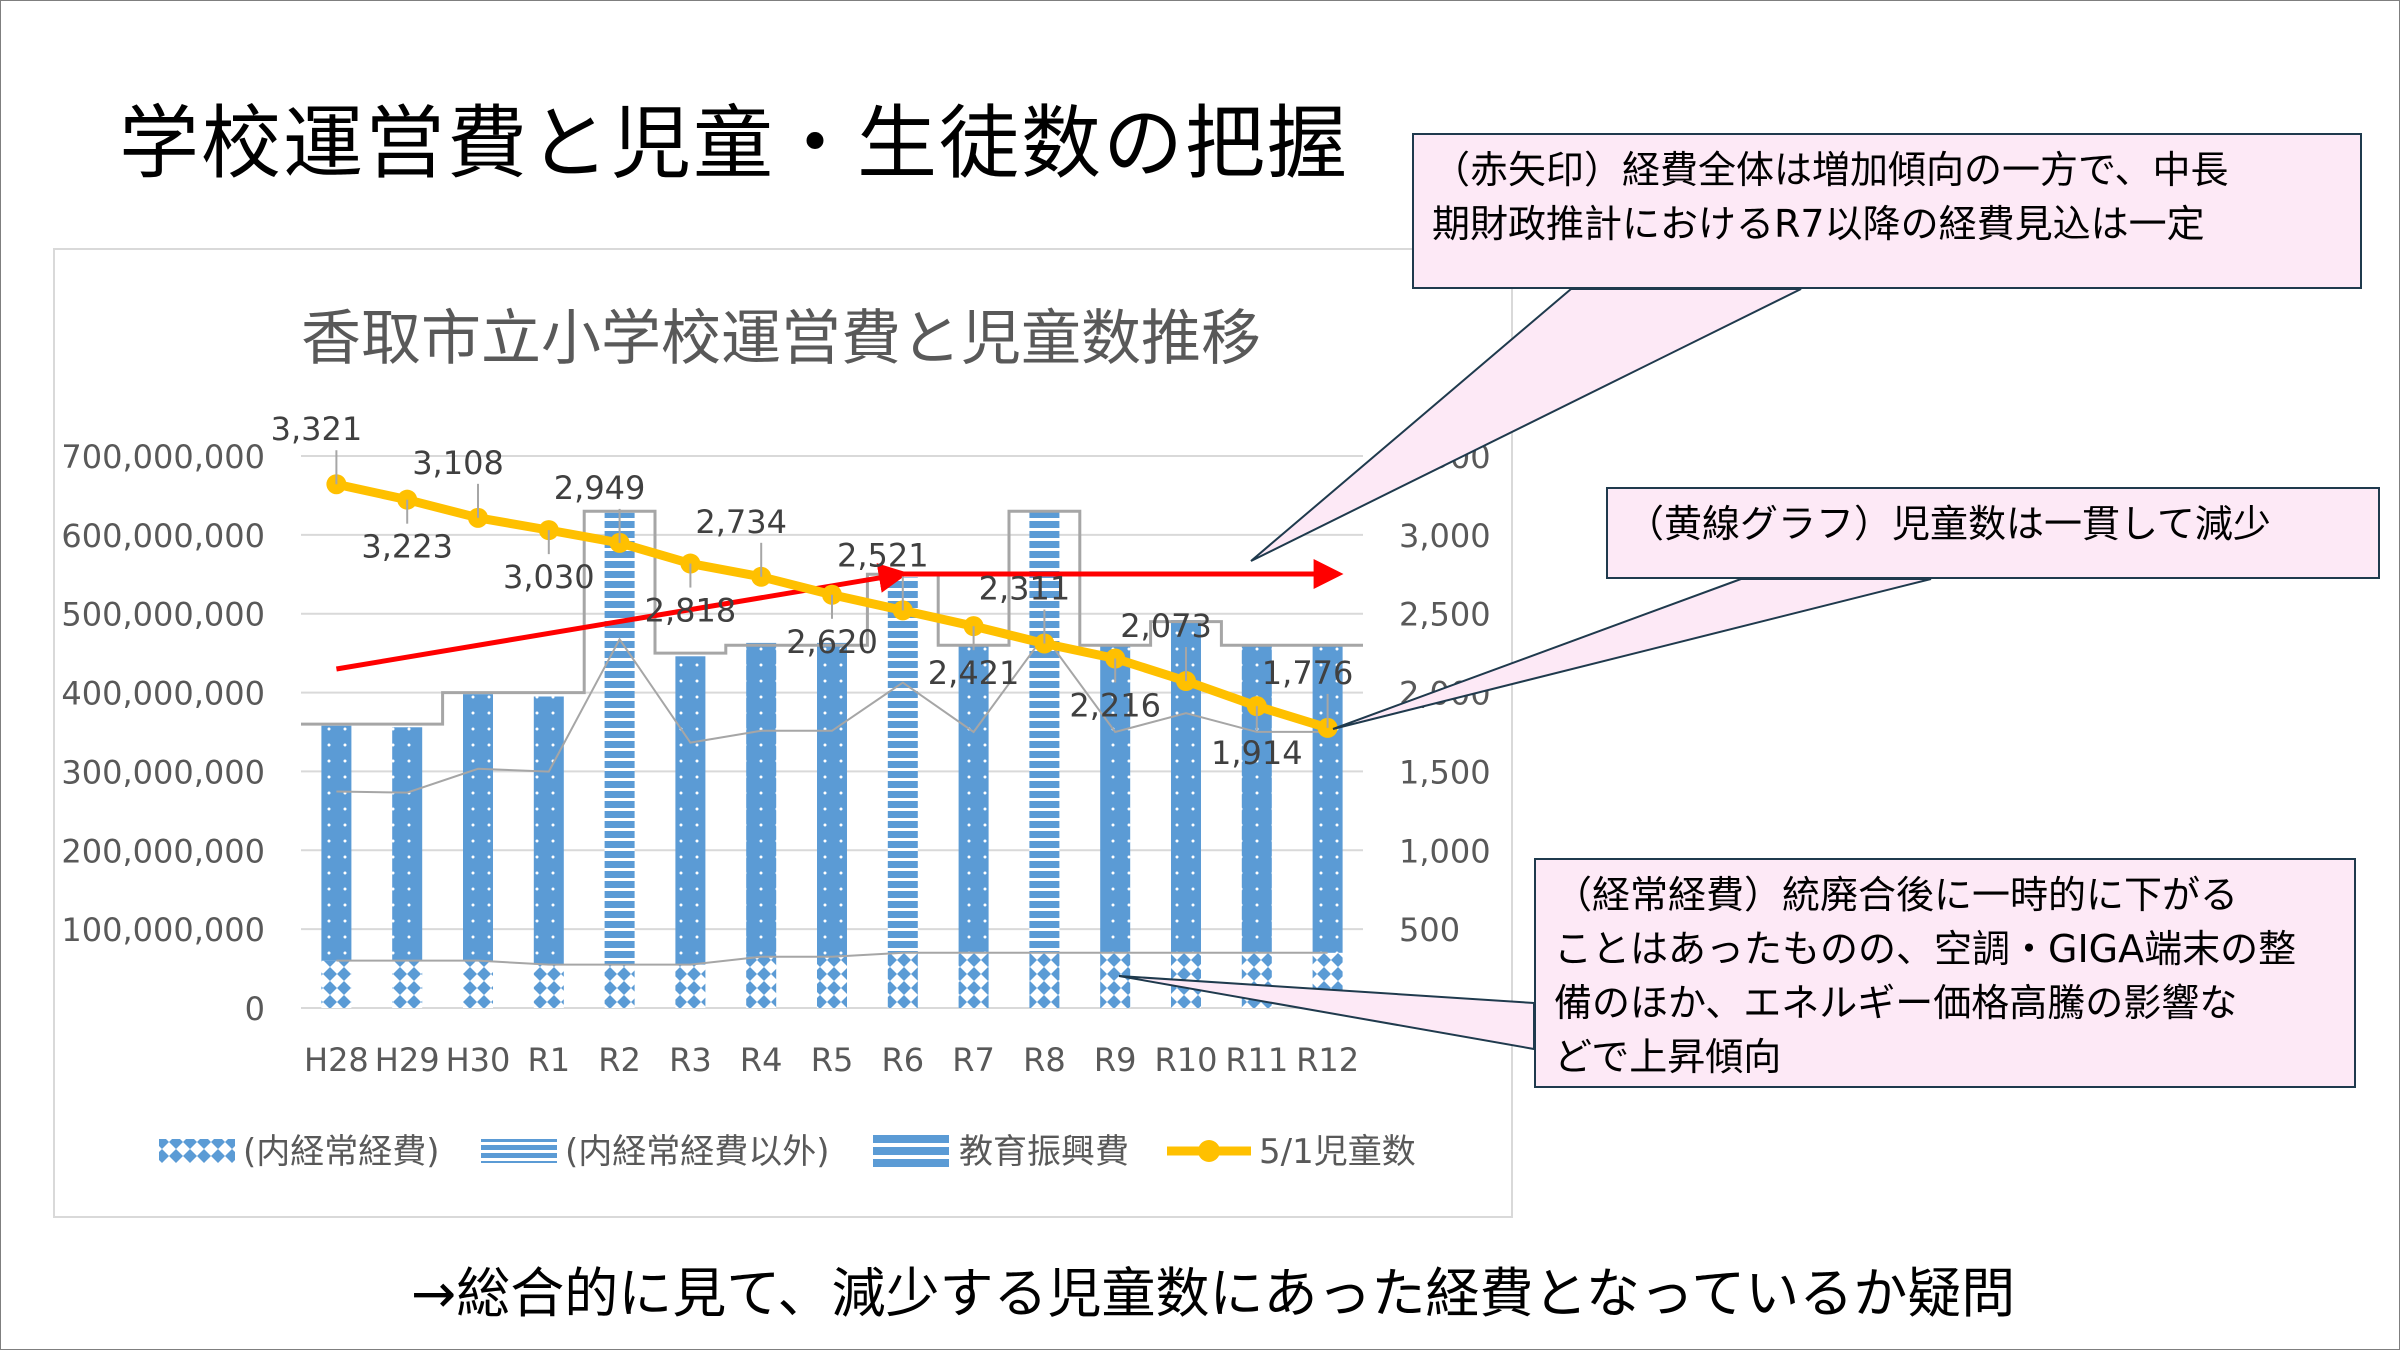 The height and width of the screenshot is (1351, 2400). I want to click on y-left-tick-label: 100,000,000, so click(163, 930).